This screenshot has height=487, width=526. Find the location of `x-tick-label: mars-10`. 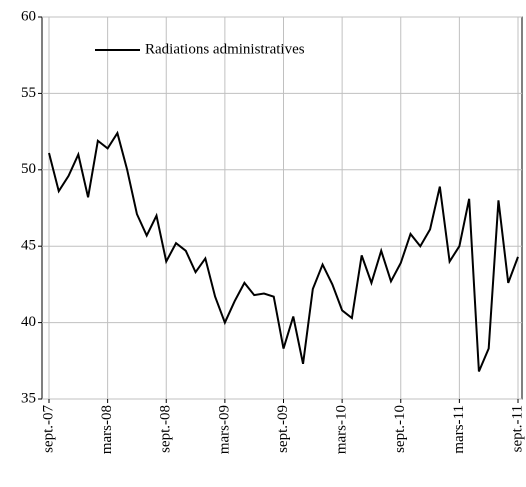

x-tick-label: mars-10 is located at coordinates (342, 429).